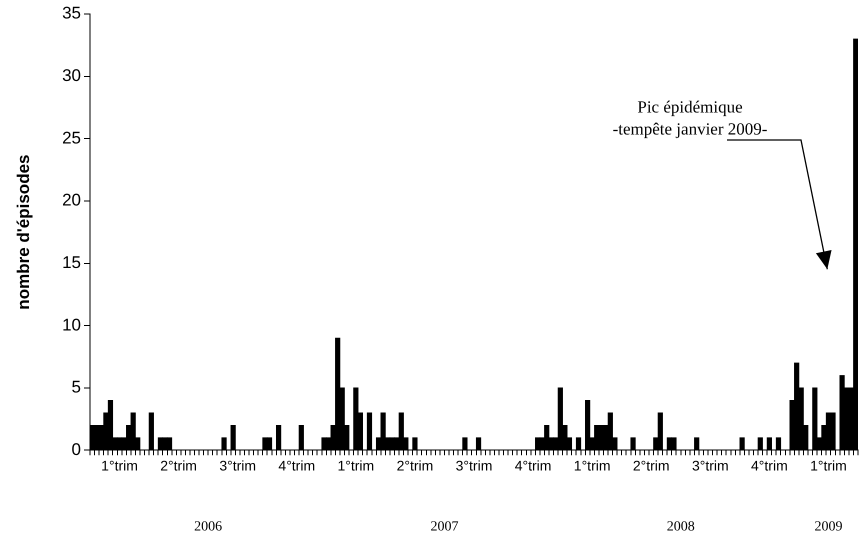  Describe the element at coordinates (444, 527) in the screenshot. I see `text: 2007` at that location.